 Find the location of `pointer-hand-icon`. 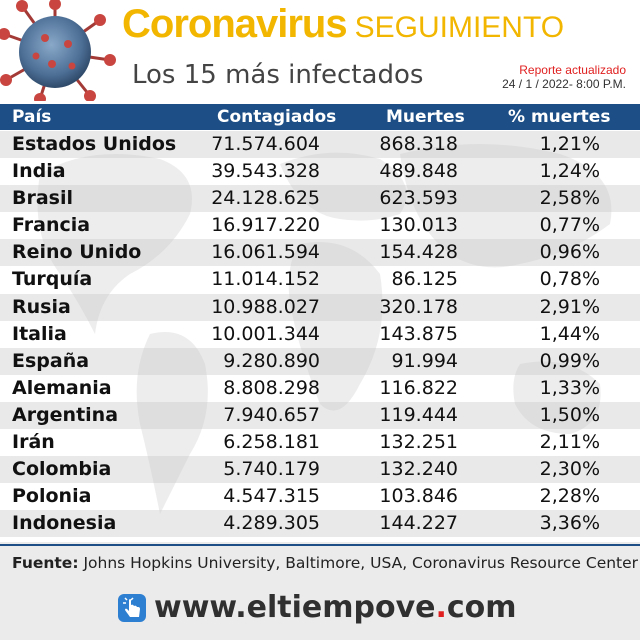

pointer-hand-icon is located at coordinates (132, 608).